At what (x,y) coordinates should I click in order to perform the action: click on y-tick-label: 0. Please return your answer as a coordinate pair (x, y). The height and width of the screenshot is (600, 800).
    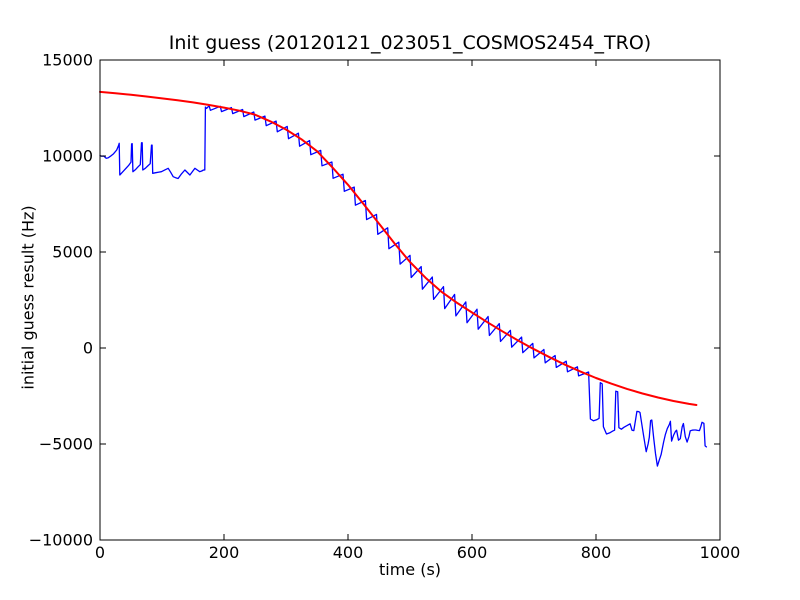
    Looking at the image, I should click on (88, 348).